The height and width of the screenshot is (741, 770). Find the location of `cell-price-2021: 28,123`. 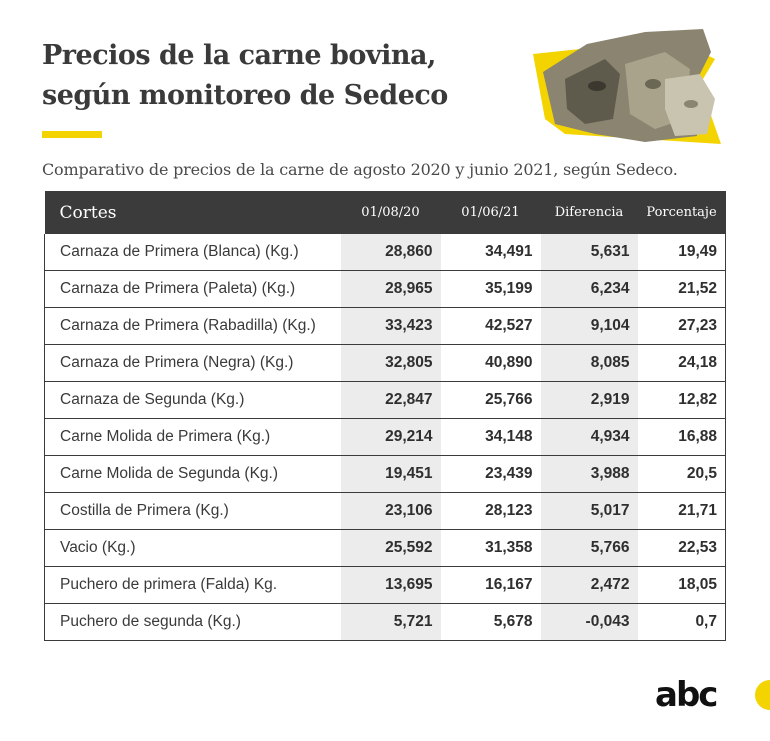

cell-price-2021: 28,123 is located at coordinates (490, 511).